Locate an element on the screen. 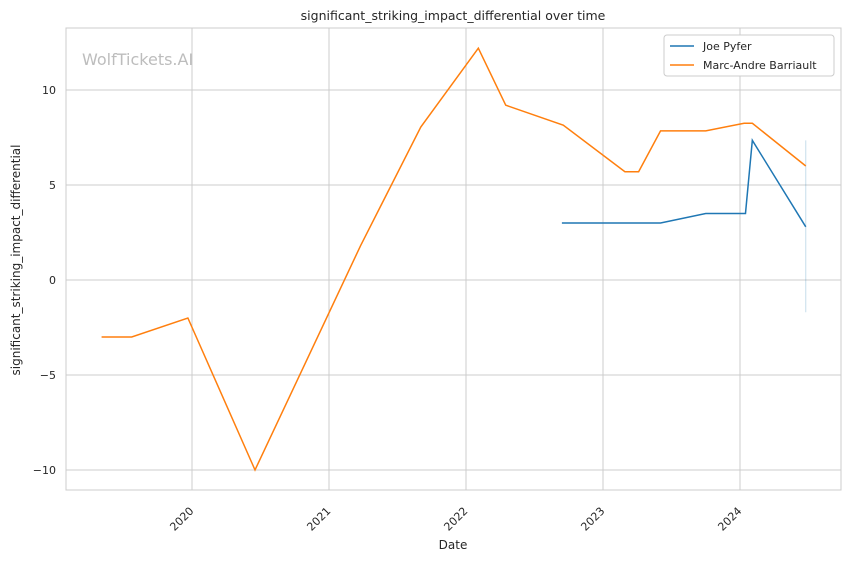 This screenshot has width=850, height=565. y-tick-label: −5 is located at coordinates (48, 375).